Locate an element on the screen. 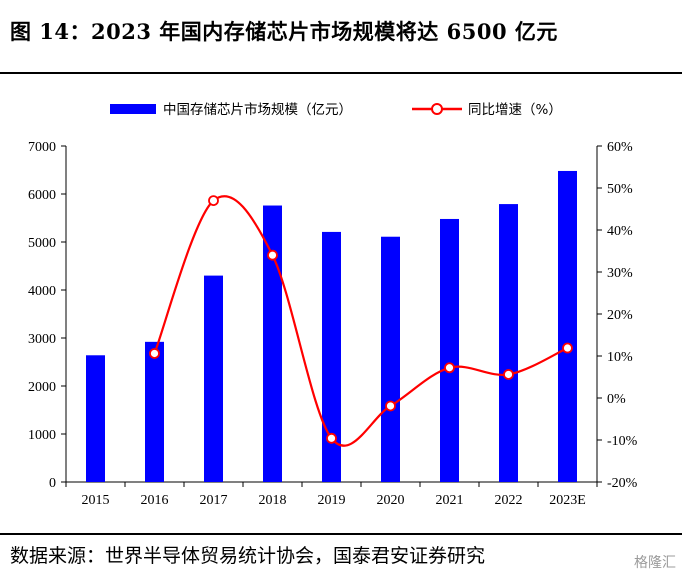 The height and width of the screenshot is (576, 682). legend: 中国存储芯片市场规模（亿元） 同比增速（%） is located at coordinates (336, 109).